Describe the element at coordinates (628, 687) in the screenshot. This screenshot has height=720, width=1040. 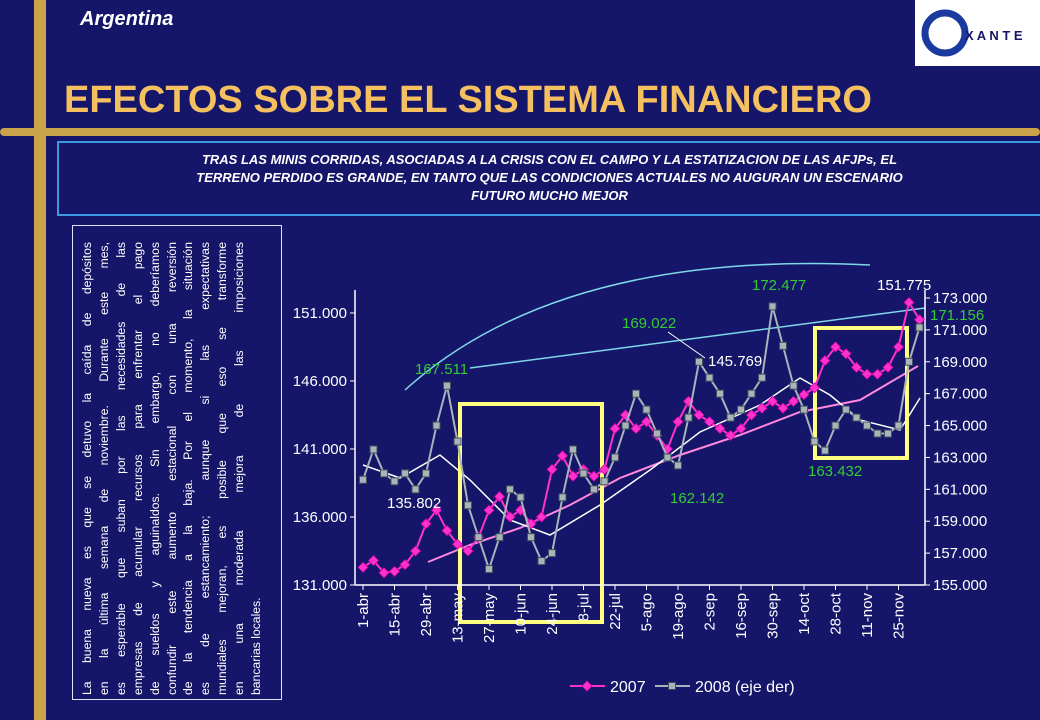
I see `legend-label: 2007` at that location.